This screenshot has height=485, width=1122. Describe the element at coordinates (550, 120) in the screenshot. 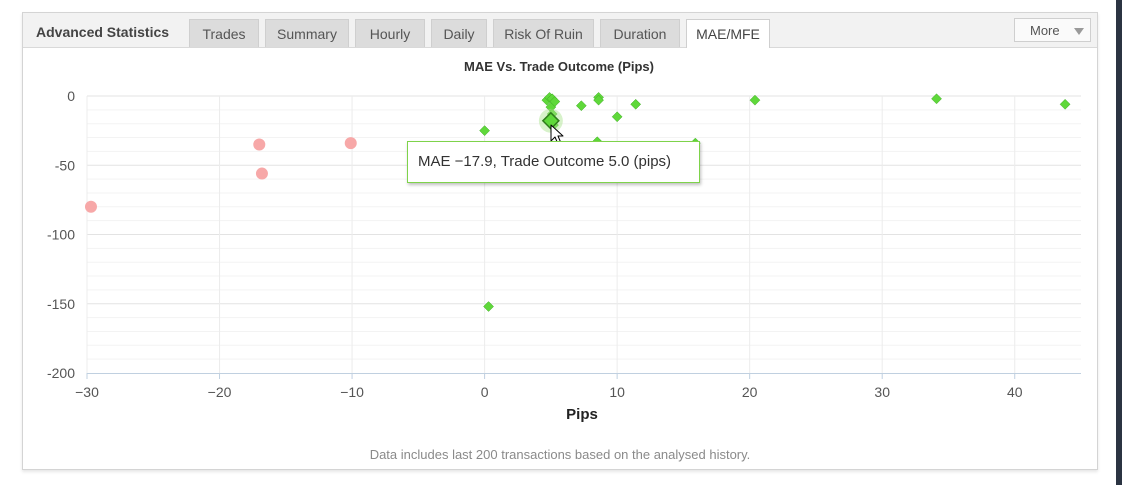

I see `highlight-layer` at that location.